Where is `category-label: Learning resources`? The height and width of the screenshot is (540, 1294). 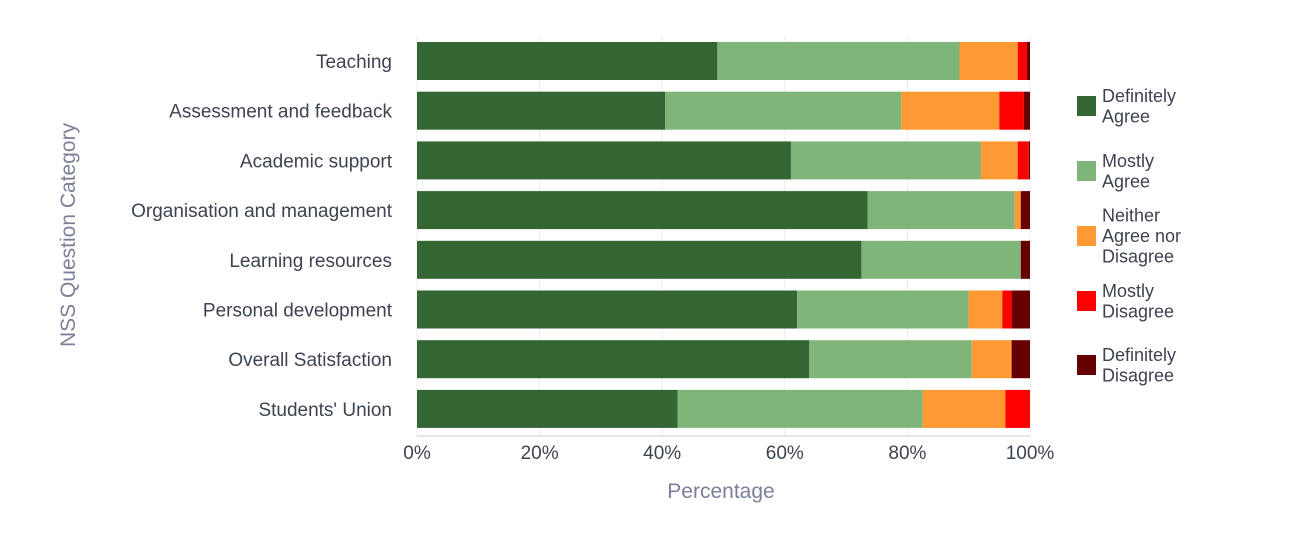 category-label: Learning resources is located at coordinates (310, 261).